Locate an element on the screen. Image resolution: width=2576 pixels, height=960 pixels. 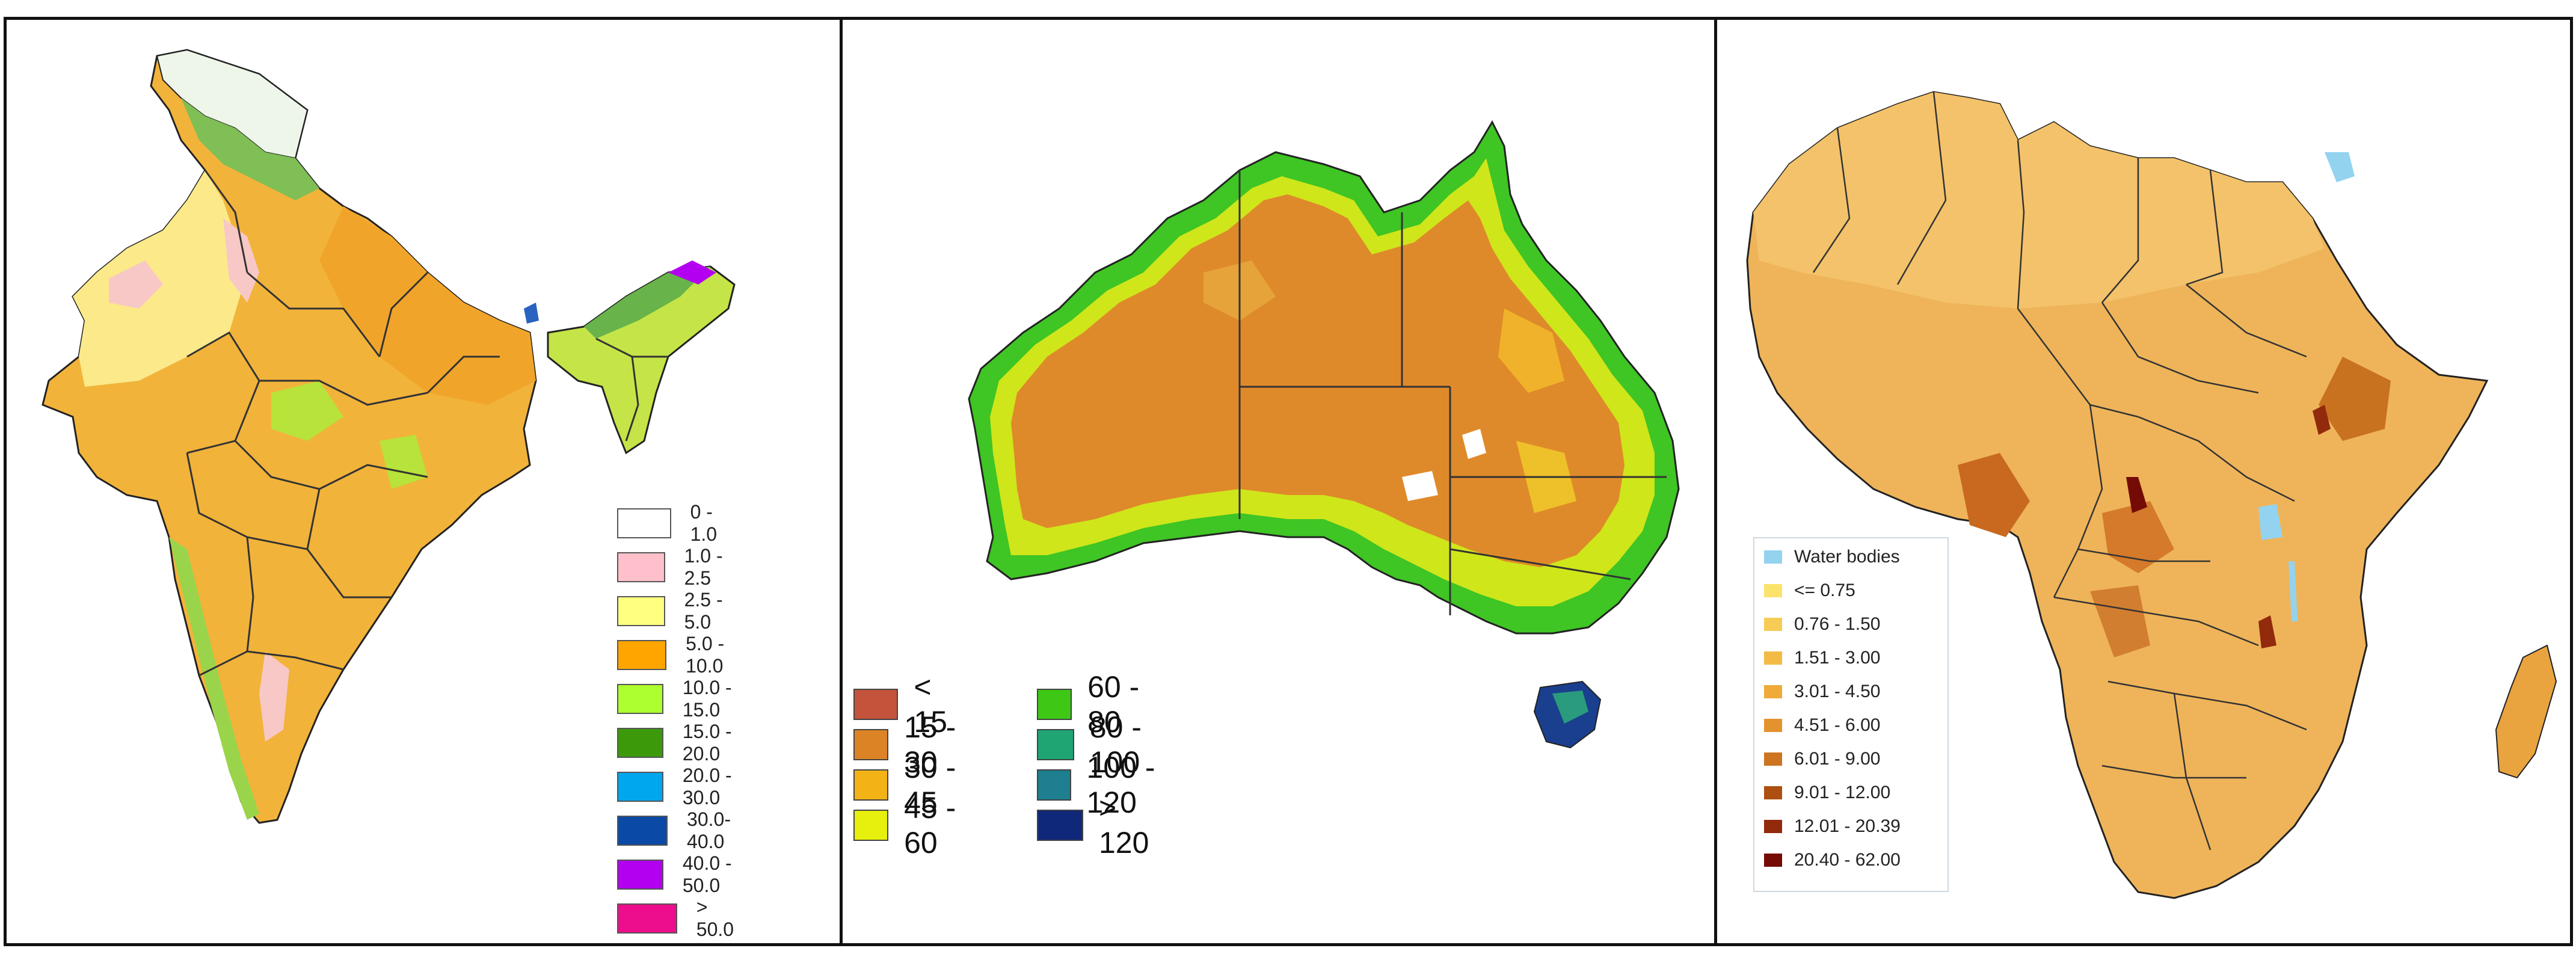
legend-label: 30.0- 40.0 is located at coordinates (709, 830).